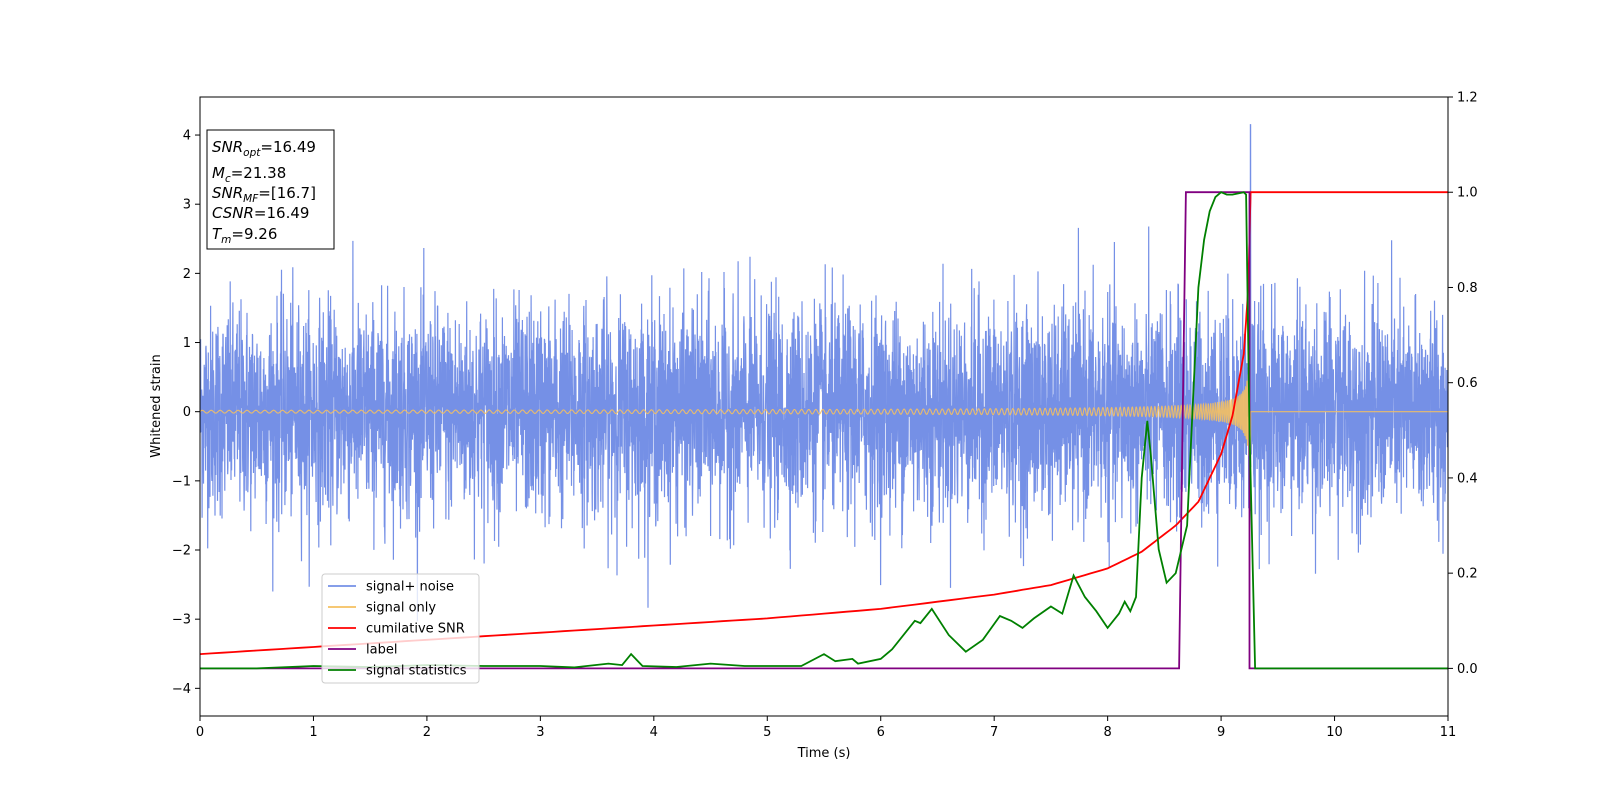 The height and width of the screenshot is (800, 1600). What do you see at coordinates (1467, 288) in the screenshot?
I see `y-right-tick-label: 0.8` at bounding box center [1467, 288].